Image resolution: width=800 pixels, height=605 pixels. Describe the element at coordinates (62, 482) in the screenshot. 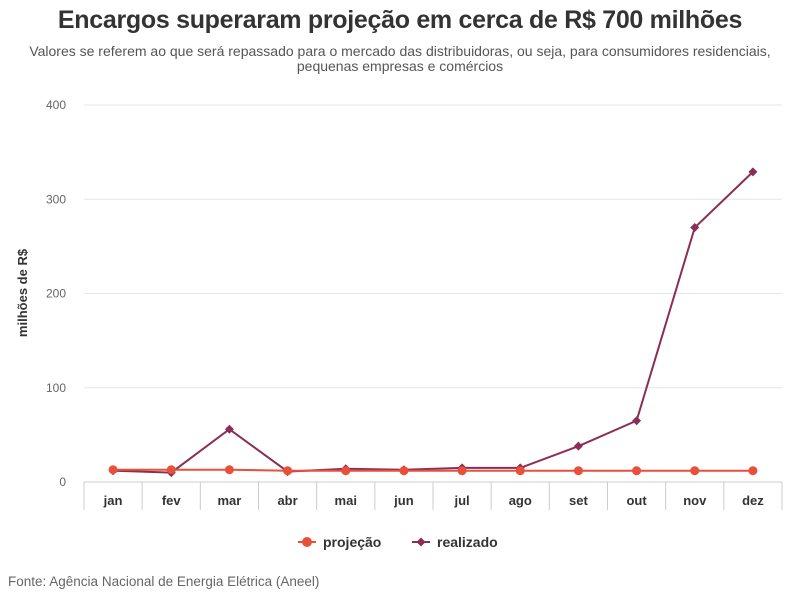

I see `y-tick-label: 0` at that location.